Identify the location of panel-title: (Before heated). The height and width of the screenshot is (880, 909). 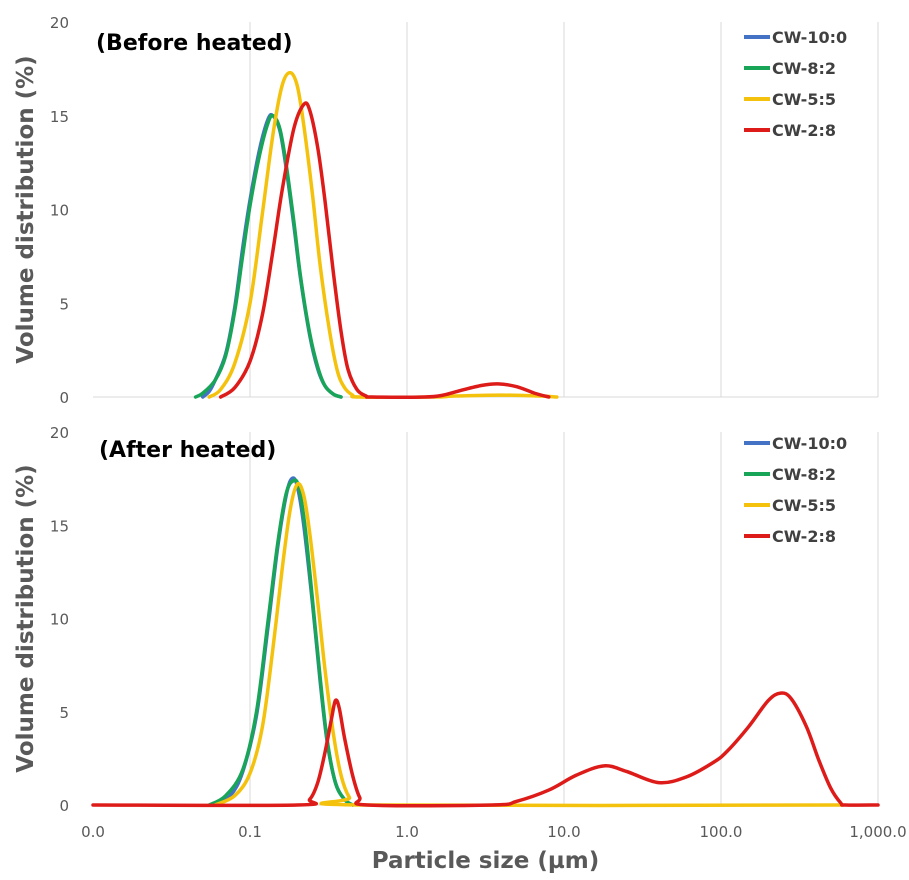
(194, 43).